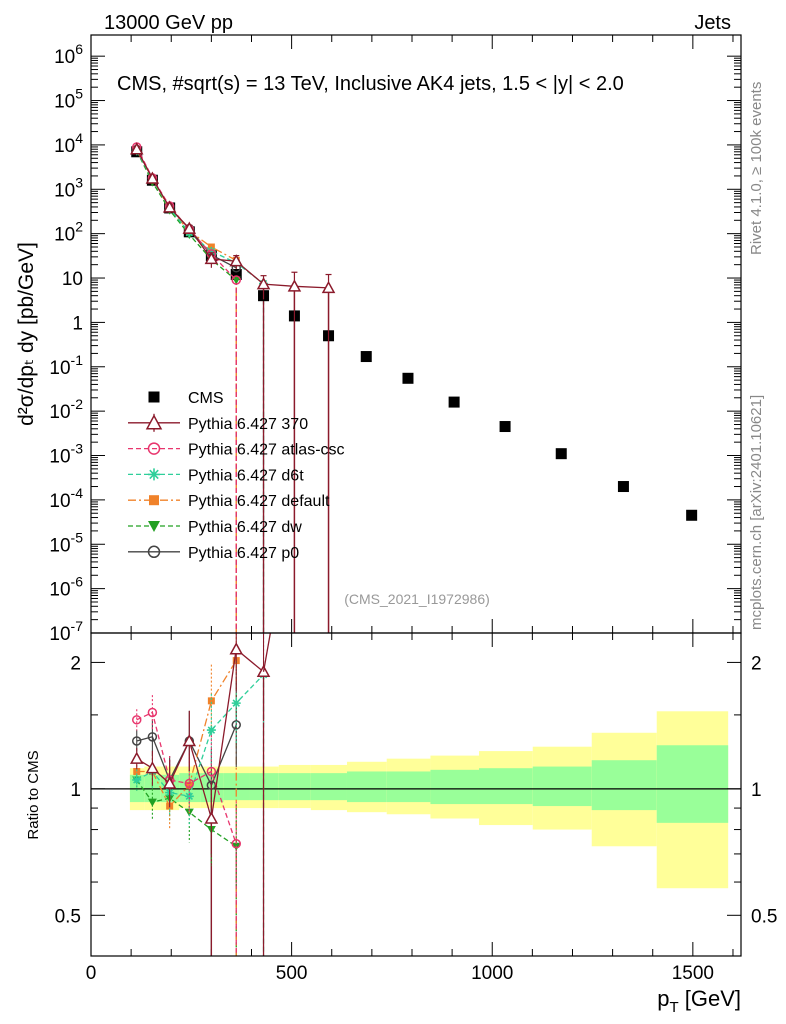 The width and height of the screenshot is (786, 1024). Describe the element at coordinates (68, 916) in the screenshot. I see `ratio-y-tick-label: 0.5` at that location.